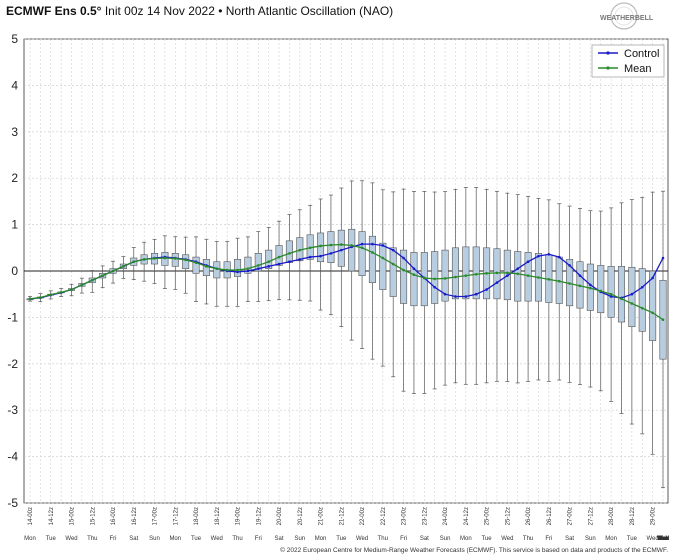  Describe the element at coordinates (93, 516) in the screenshot. I see `x-tick-label: 15-12z` at that location.